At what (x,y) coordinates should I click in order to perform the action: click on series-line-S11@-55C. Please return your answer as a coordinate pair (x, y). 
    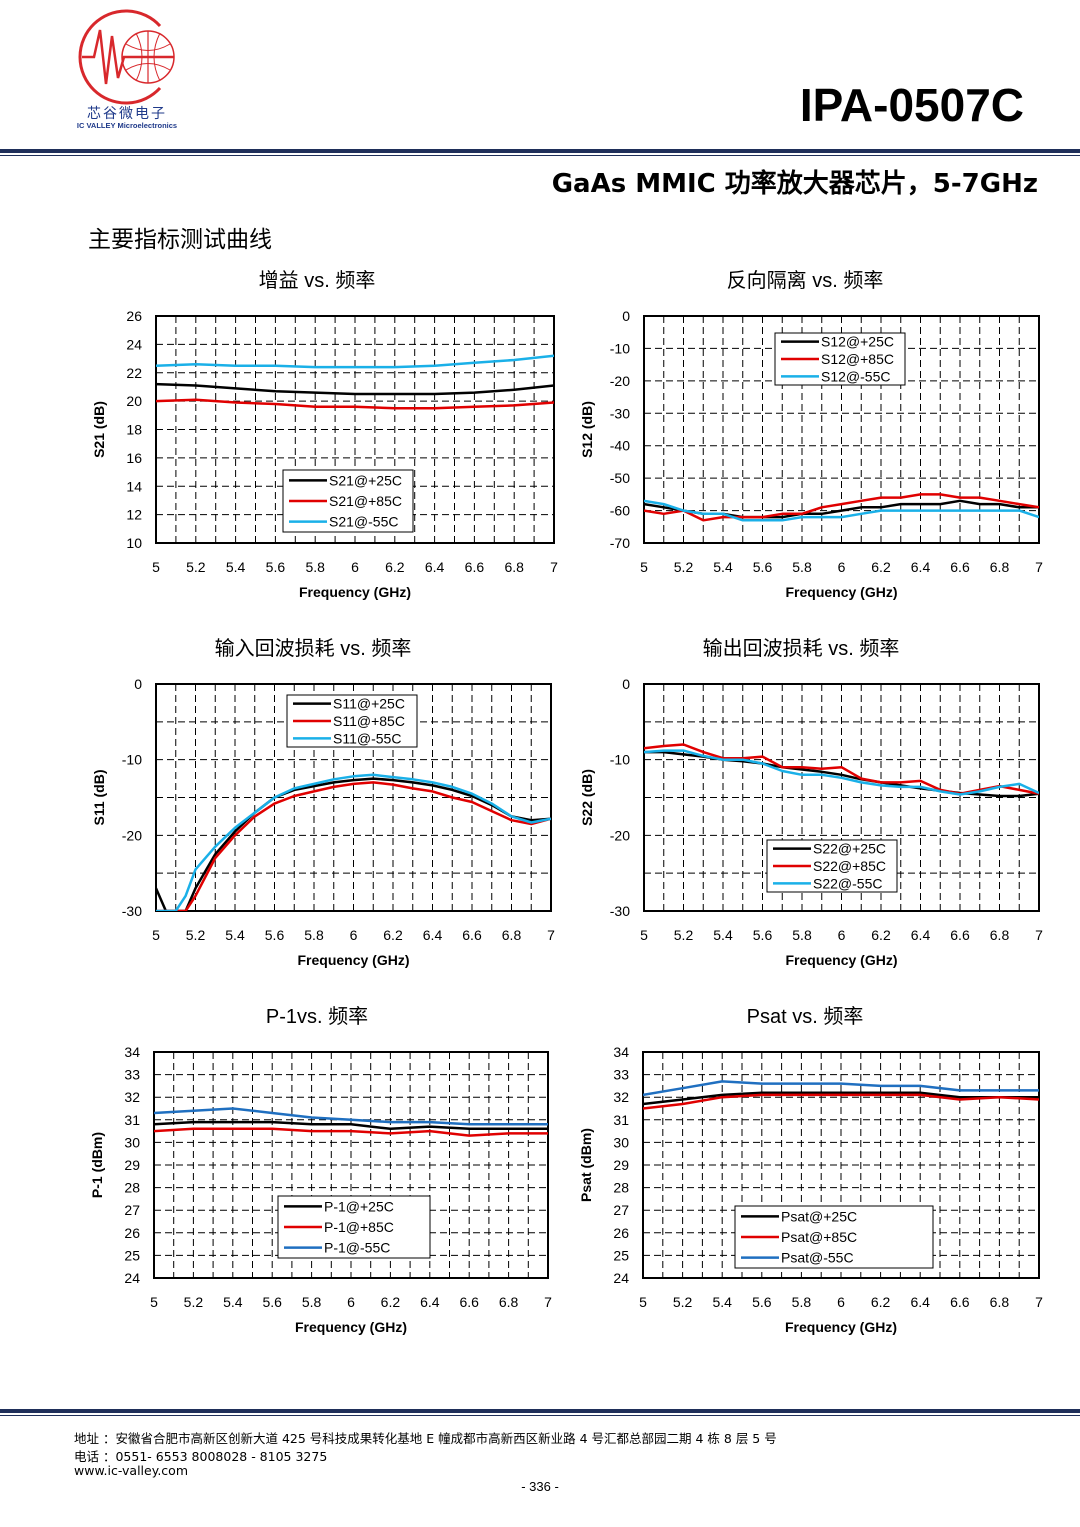
    Looking at the image, I should click on (353, 842).